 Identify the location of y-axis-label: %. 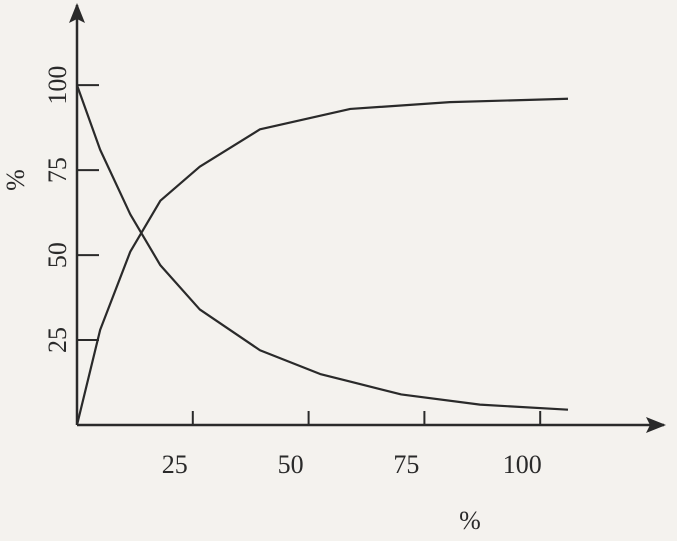
(15, 180).